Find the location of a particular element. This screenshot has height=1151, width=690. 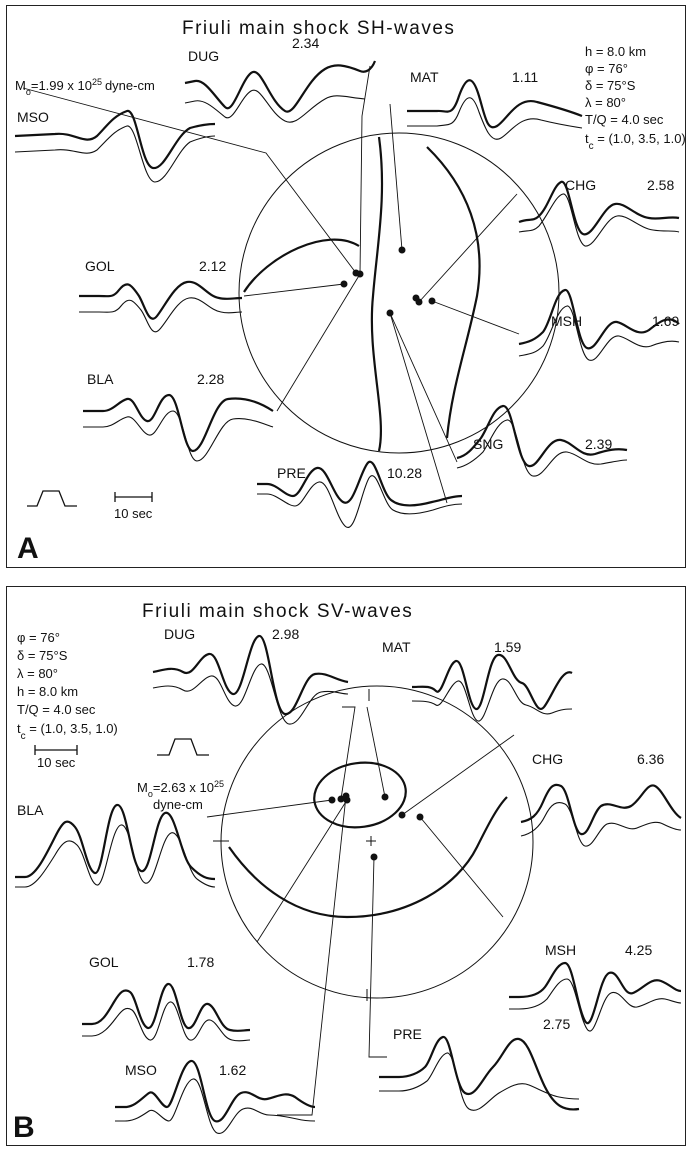

station-label-pre: PRE is located at coordinates (291, 473).